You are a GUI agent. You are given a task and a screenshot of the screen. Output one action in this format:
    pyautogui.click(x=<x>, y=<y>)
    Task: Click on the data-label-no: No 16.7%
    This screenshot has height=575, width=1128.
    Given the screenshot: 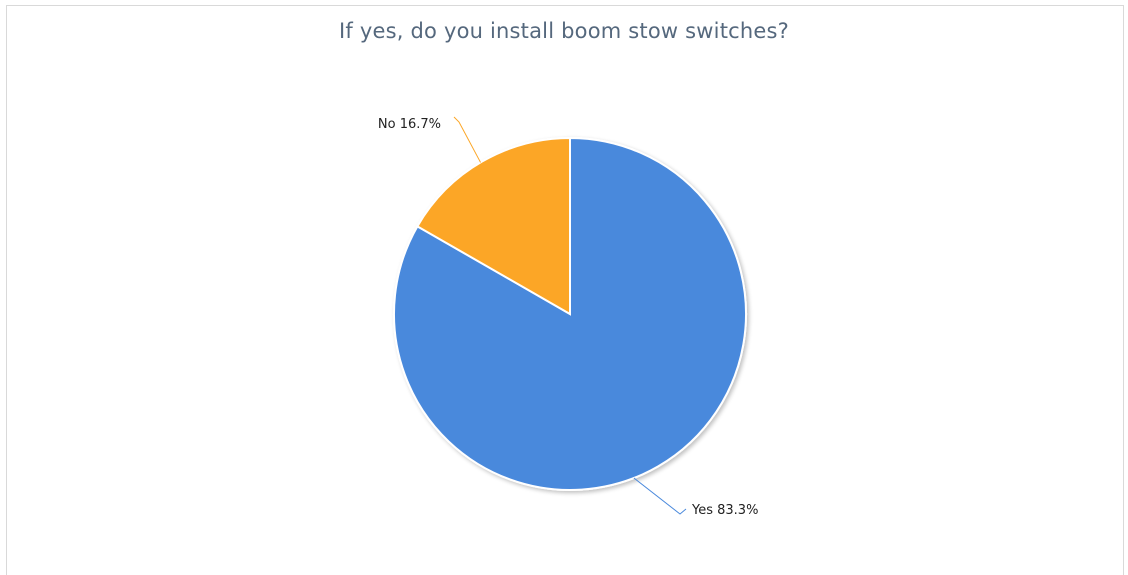 What is the action you would take?
    pyautogui.click(x=409, y=124)
    